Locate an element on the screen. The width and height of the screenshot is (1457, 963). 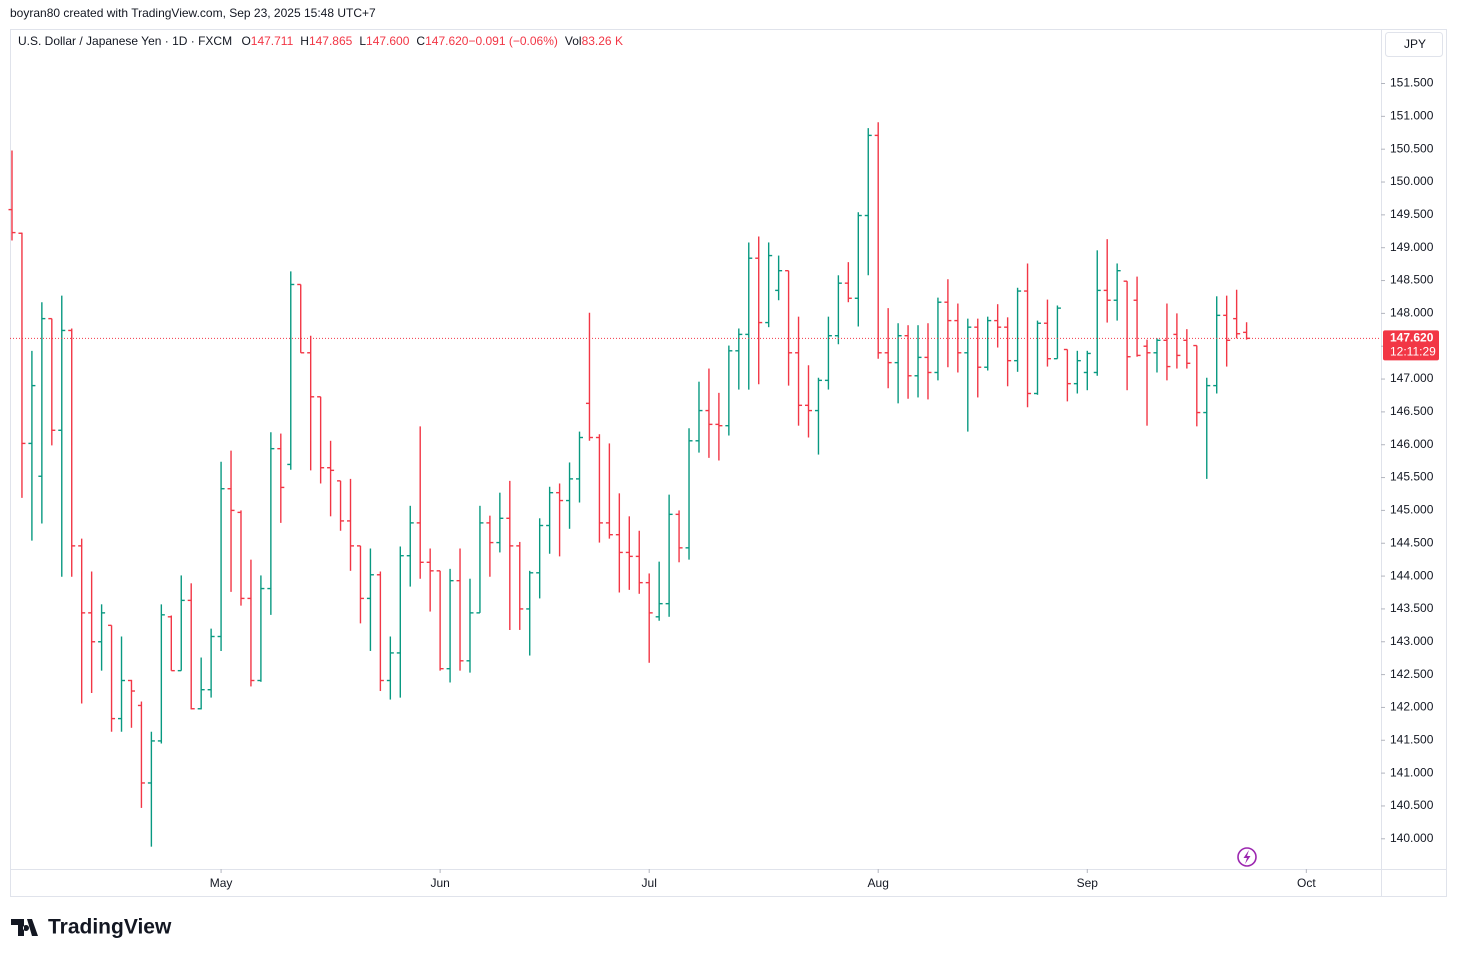
legend-value: 147.865 is located at coordinates (331, 41).